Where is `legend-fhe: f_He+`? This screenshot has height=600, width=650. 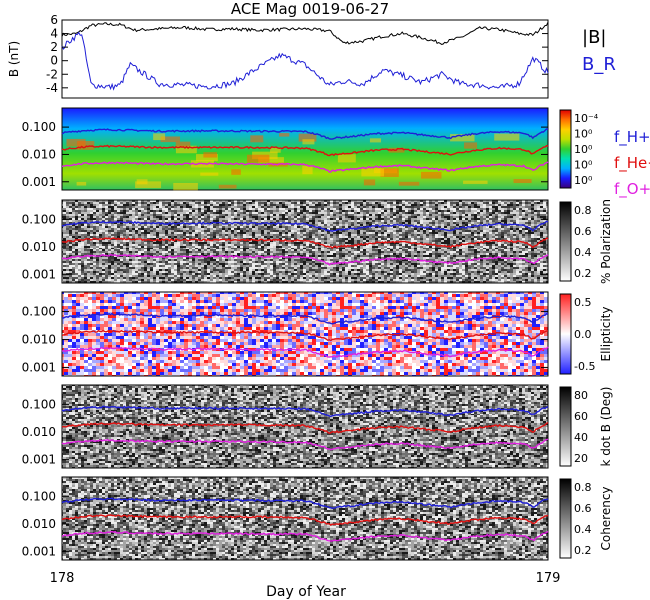
legend-fhe: f_He+ is located at coordinates (632, 163).